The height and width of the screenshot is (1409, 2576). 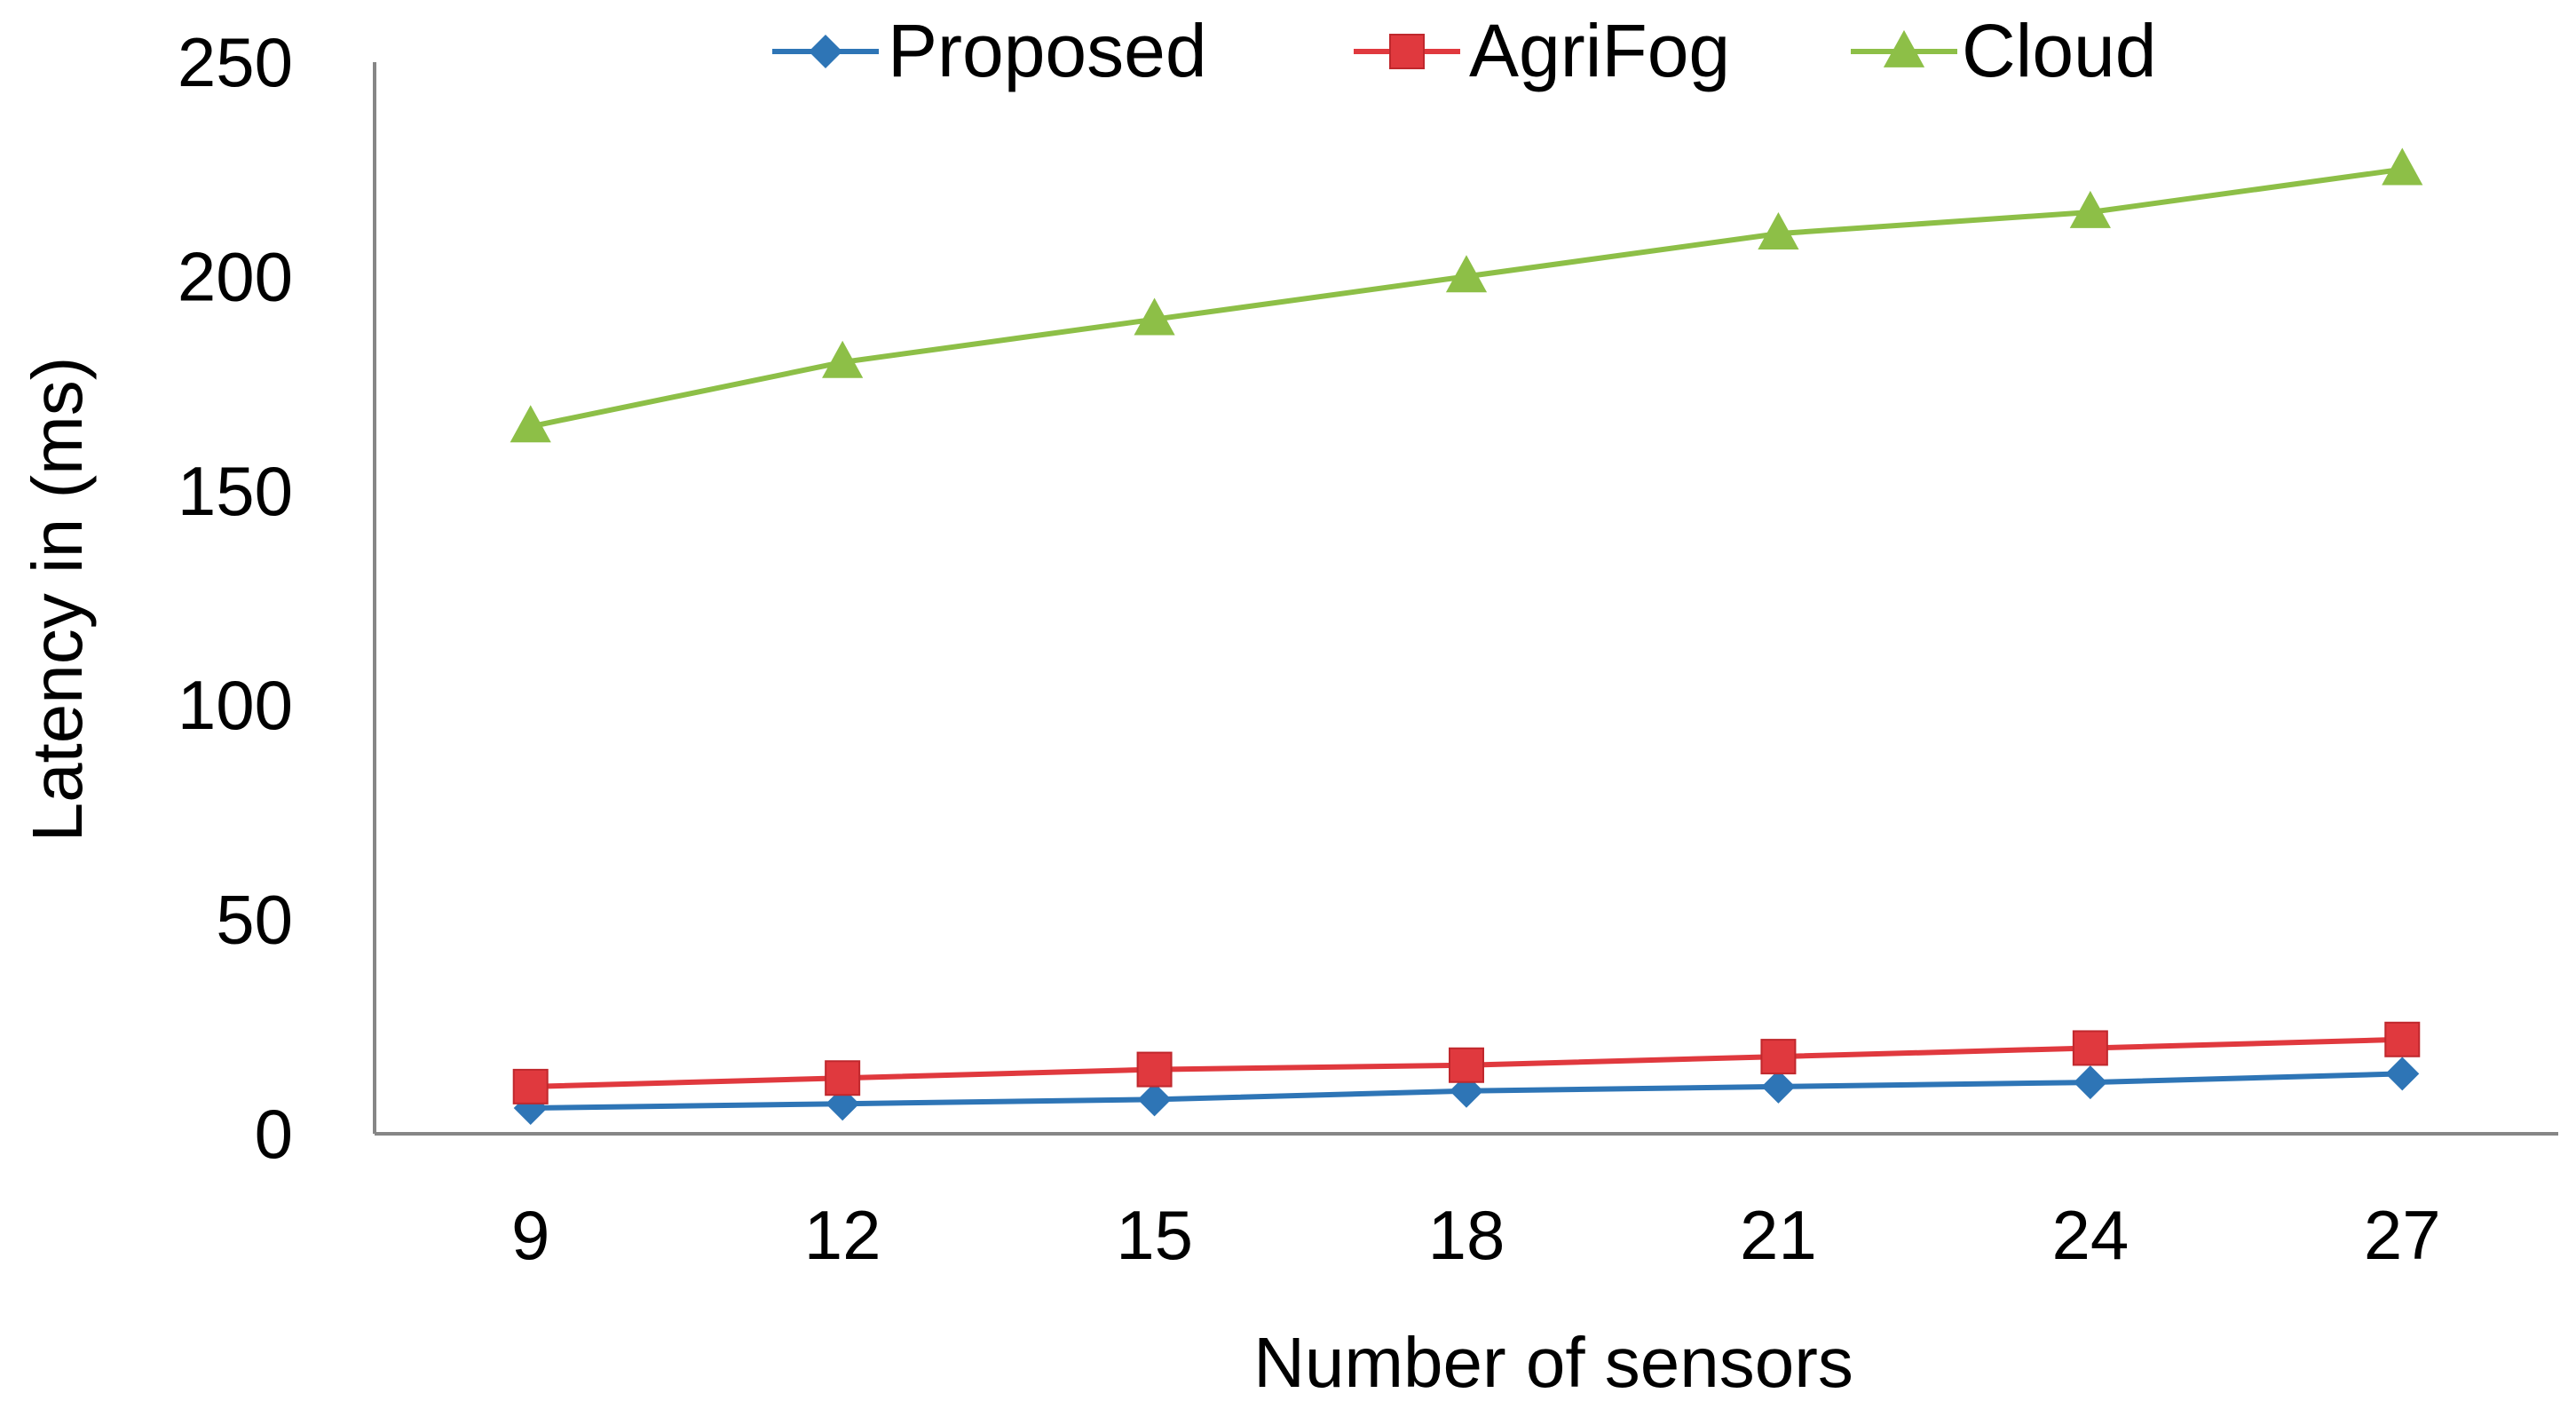 I want to click on legend-label: Proposed, so click(x=1047, y=50).